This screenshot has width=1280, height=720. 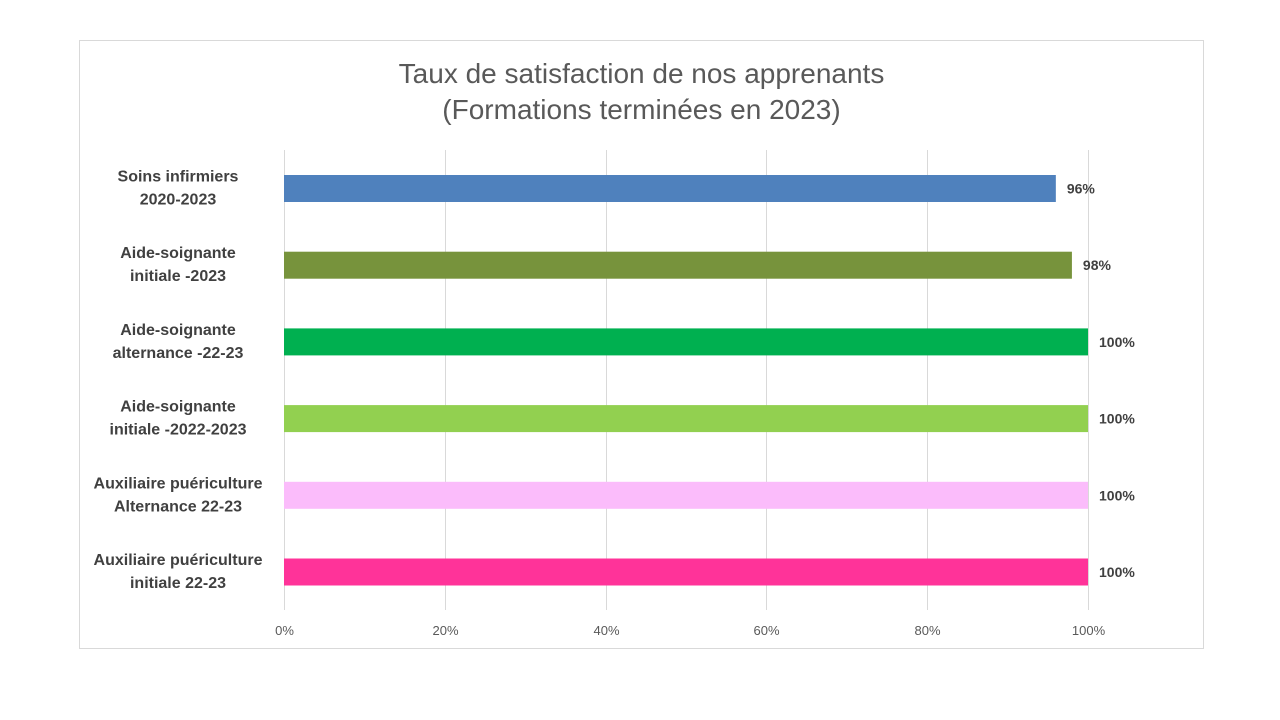 What do you see at coordinates (178, 353) in the screenshot?
I see `category-label: alternance -22-23` at bounding box center [178, 353].